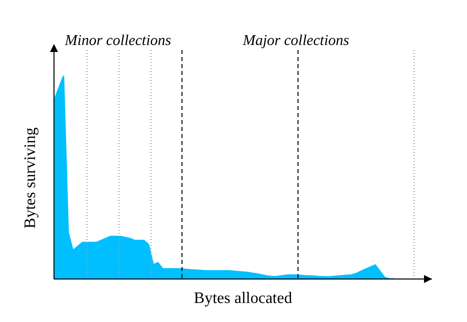  Describe the element at coordinates (296, 41) in the screenshot. I see `text: Major collections` at that location.